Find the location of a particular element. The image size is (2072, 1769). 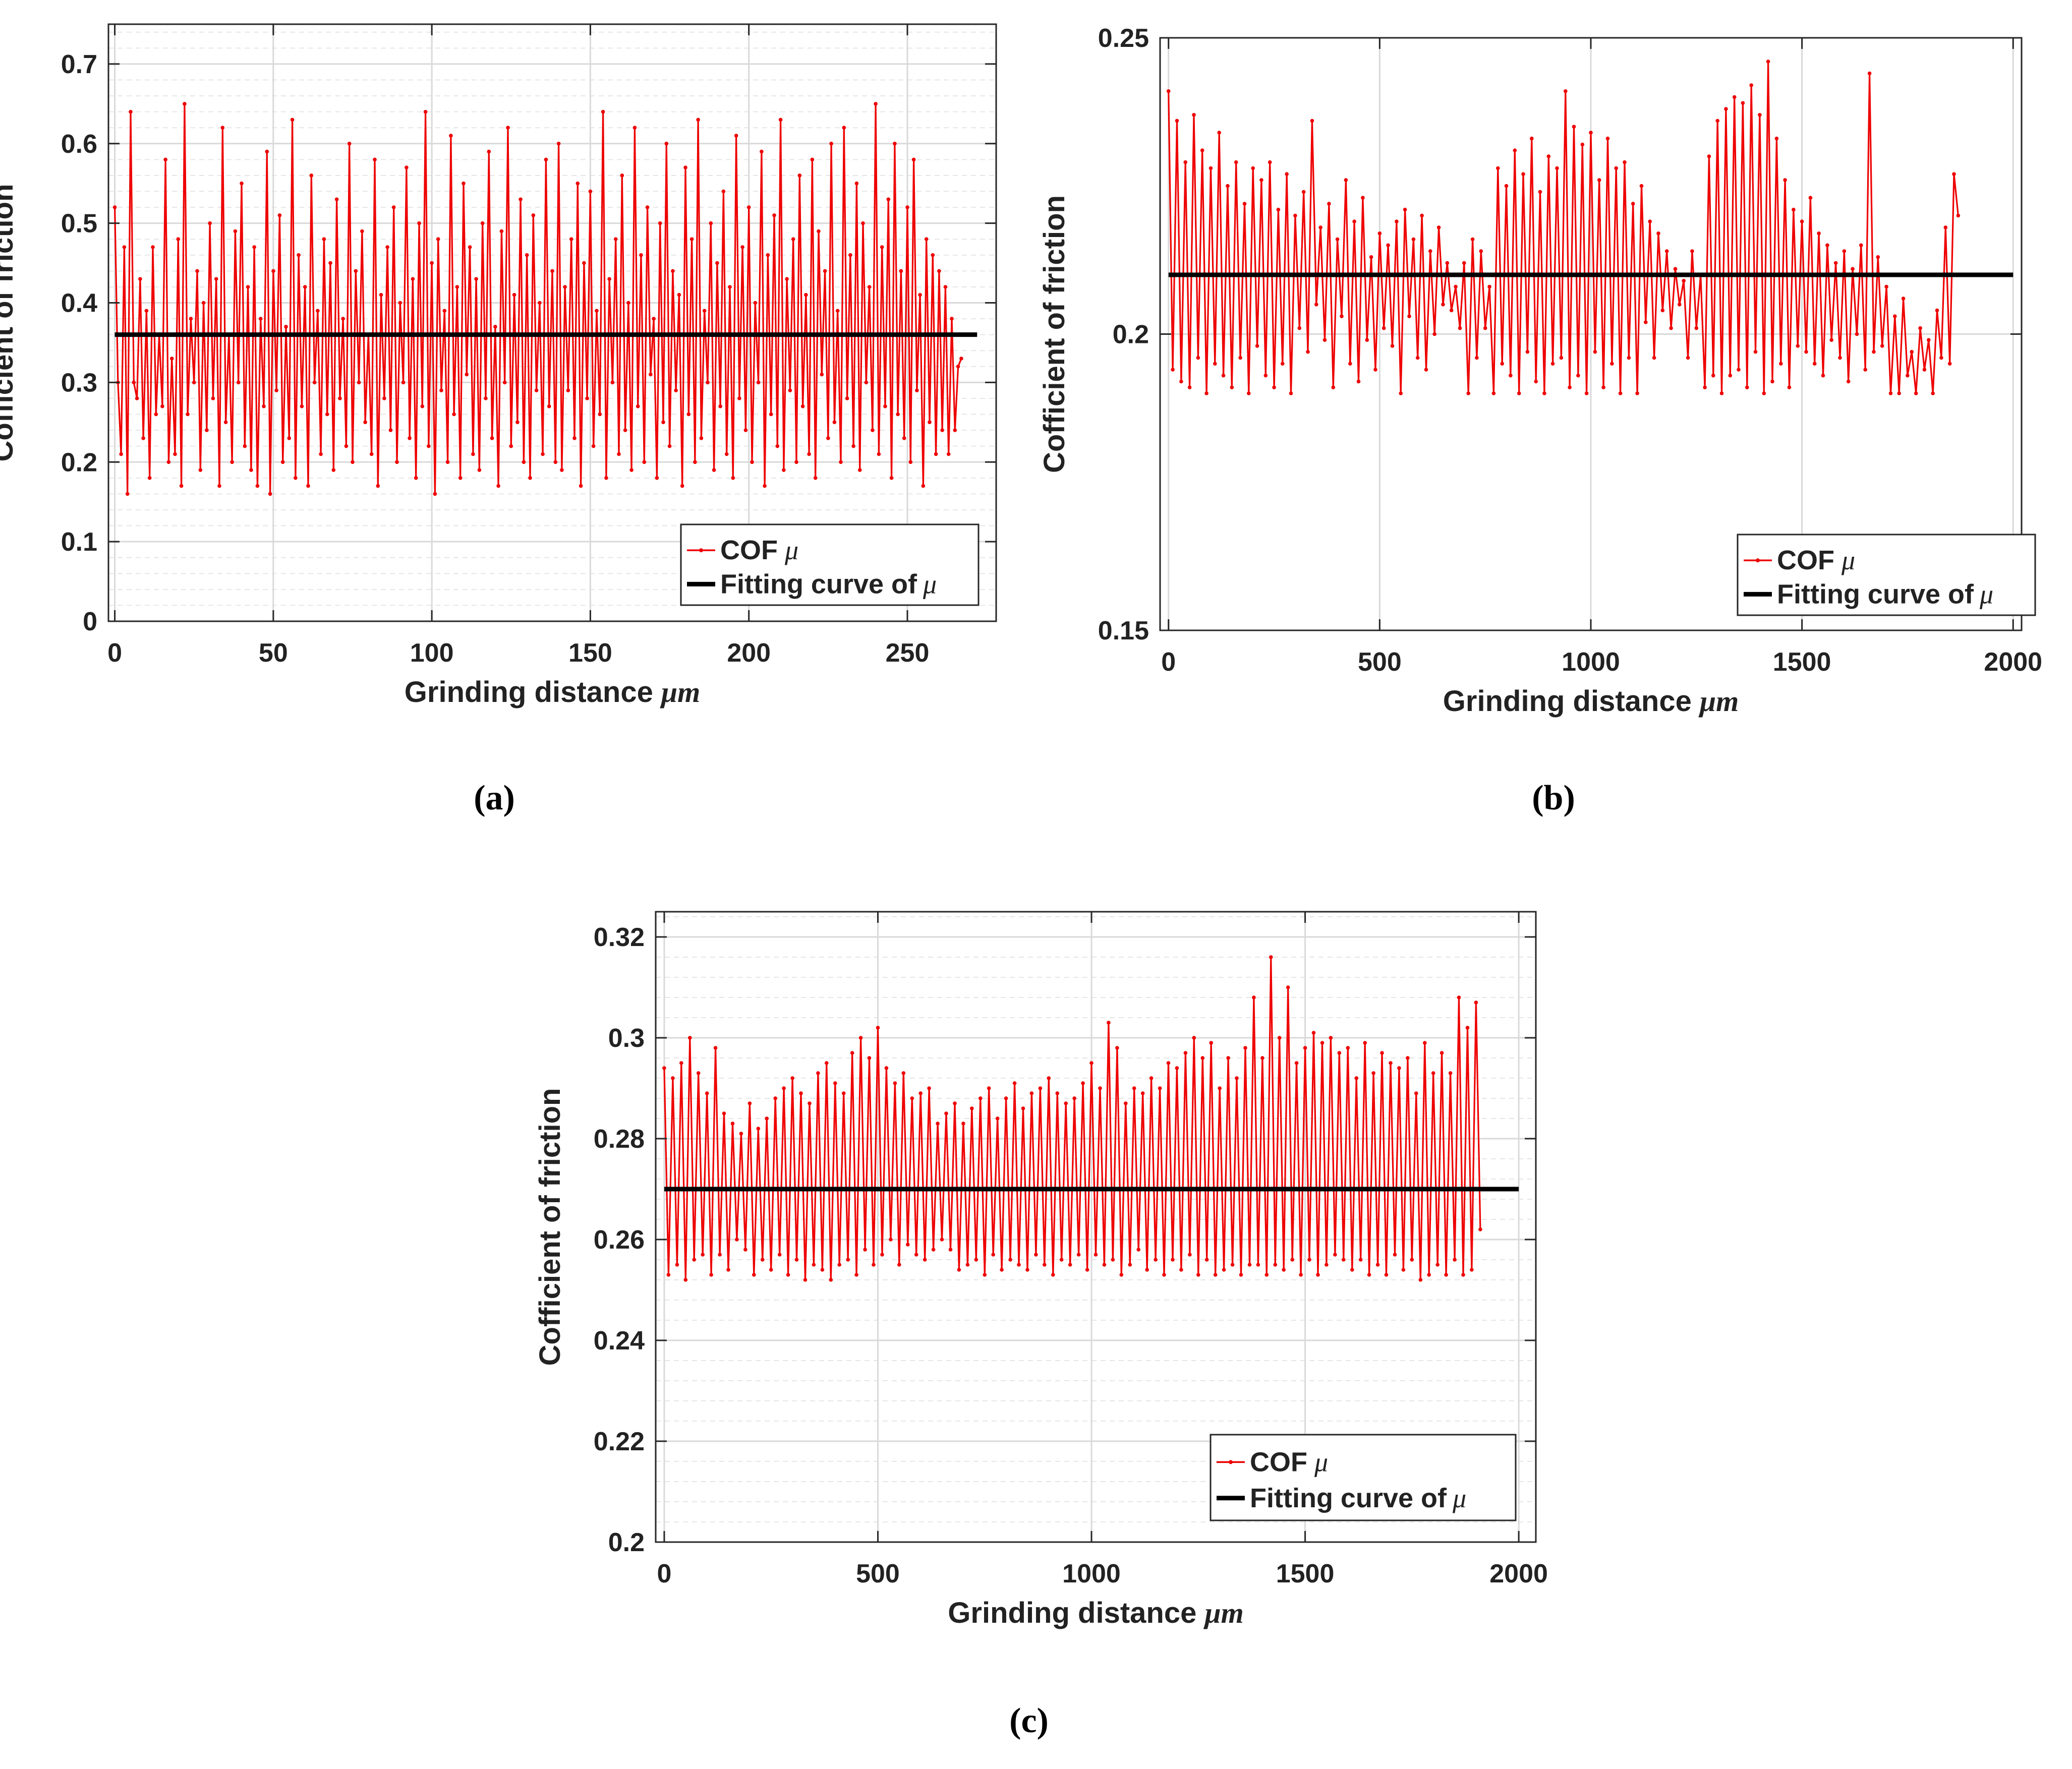

legend-cof-marker is located at coordinates (701, 550).